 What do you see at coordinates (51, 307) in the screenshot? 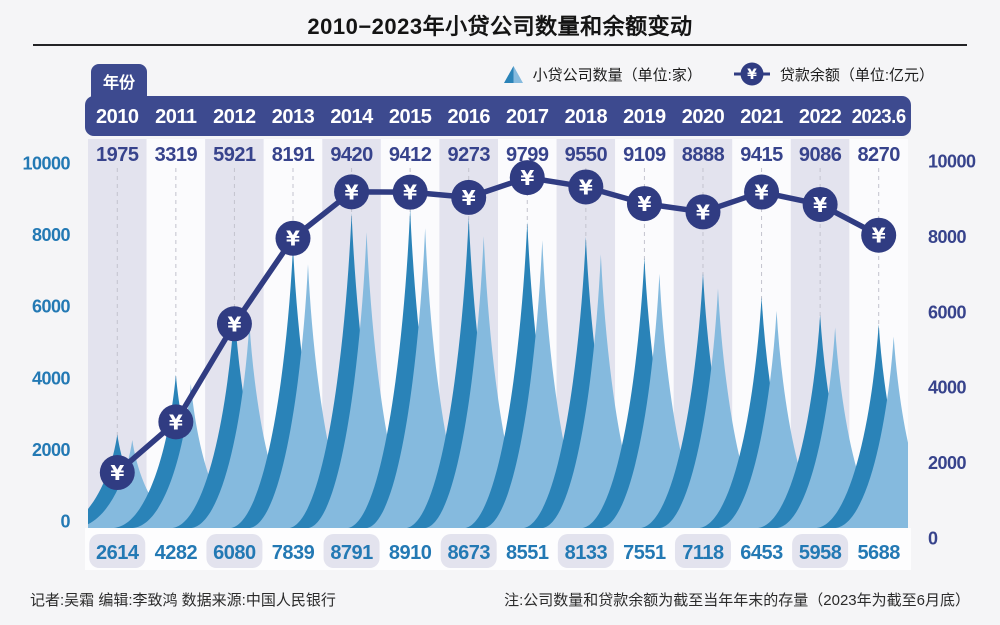
I see `left-axis-tick: 6000` at bounding box center [51, 307].